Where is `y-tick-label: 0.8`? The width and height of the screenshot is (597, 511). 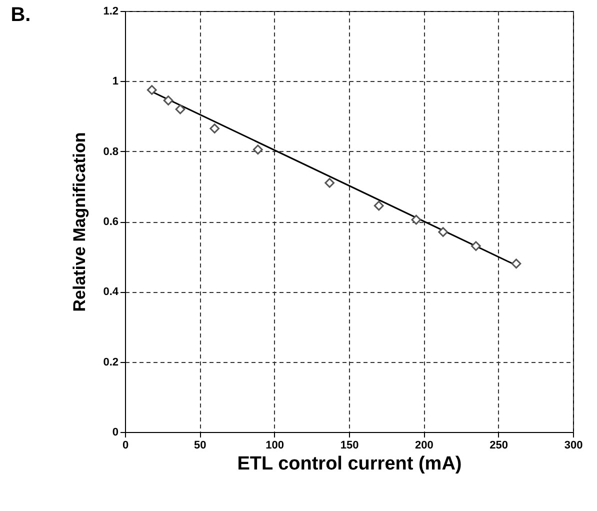
y-tick-label: 0.8 is located at coordinates (110, 152).